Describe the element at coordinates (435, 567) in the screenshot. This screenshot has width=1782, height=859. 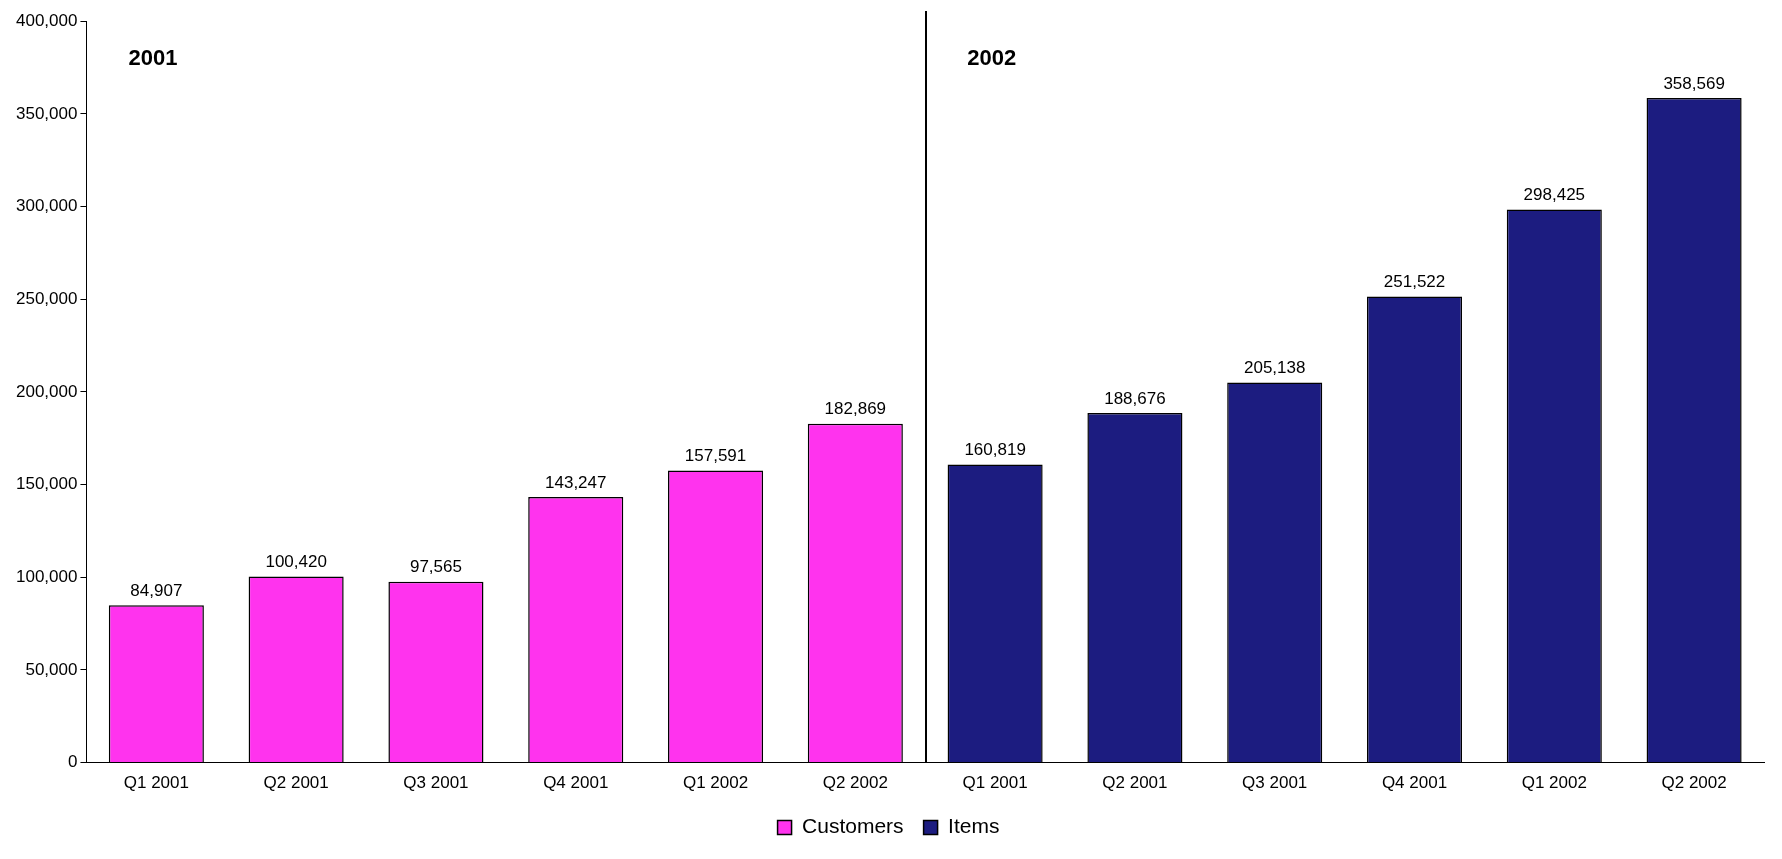
I see `data-label: 97,565` at that location.